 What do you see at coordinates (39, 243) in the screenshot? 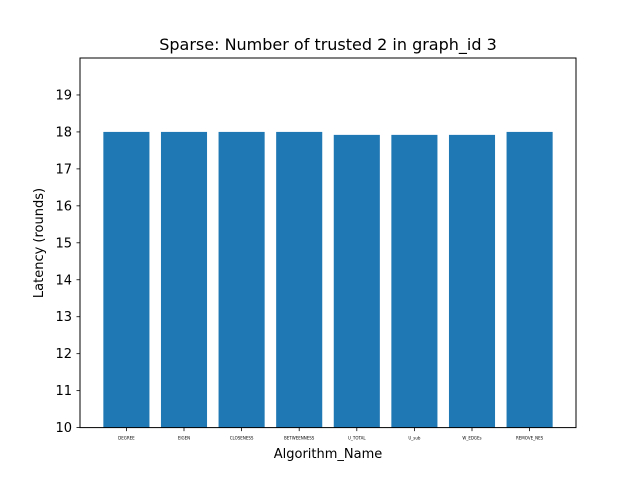
I see `y-axis-label: Latency (rounds)` at bounding box center [39, 243].